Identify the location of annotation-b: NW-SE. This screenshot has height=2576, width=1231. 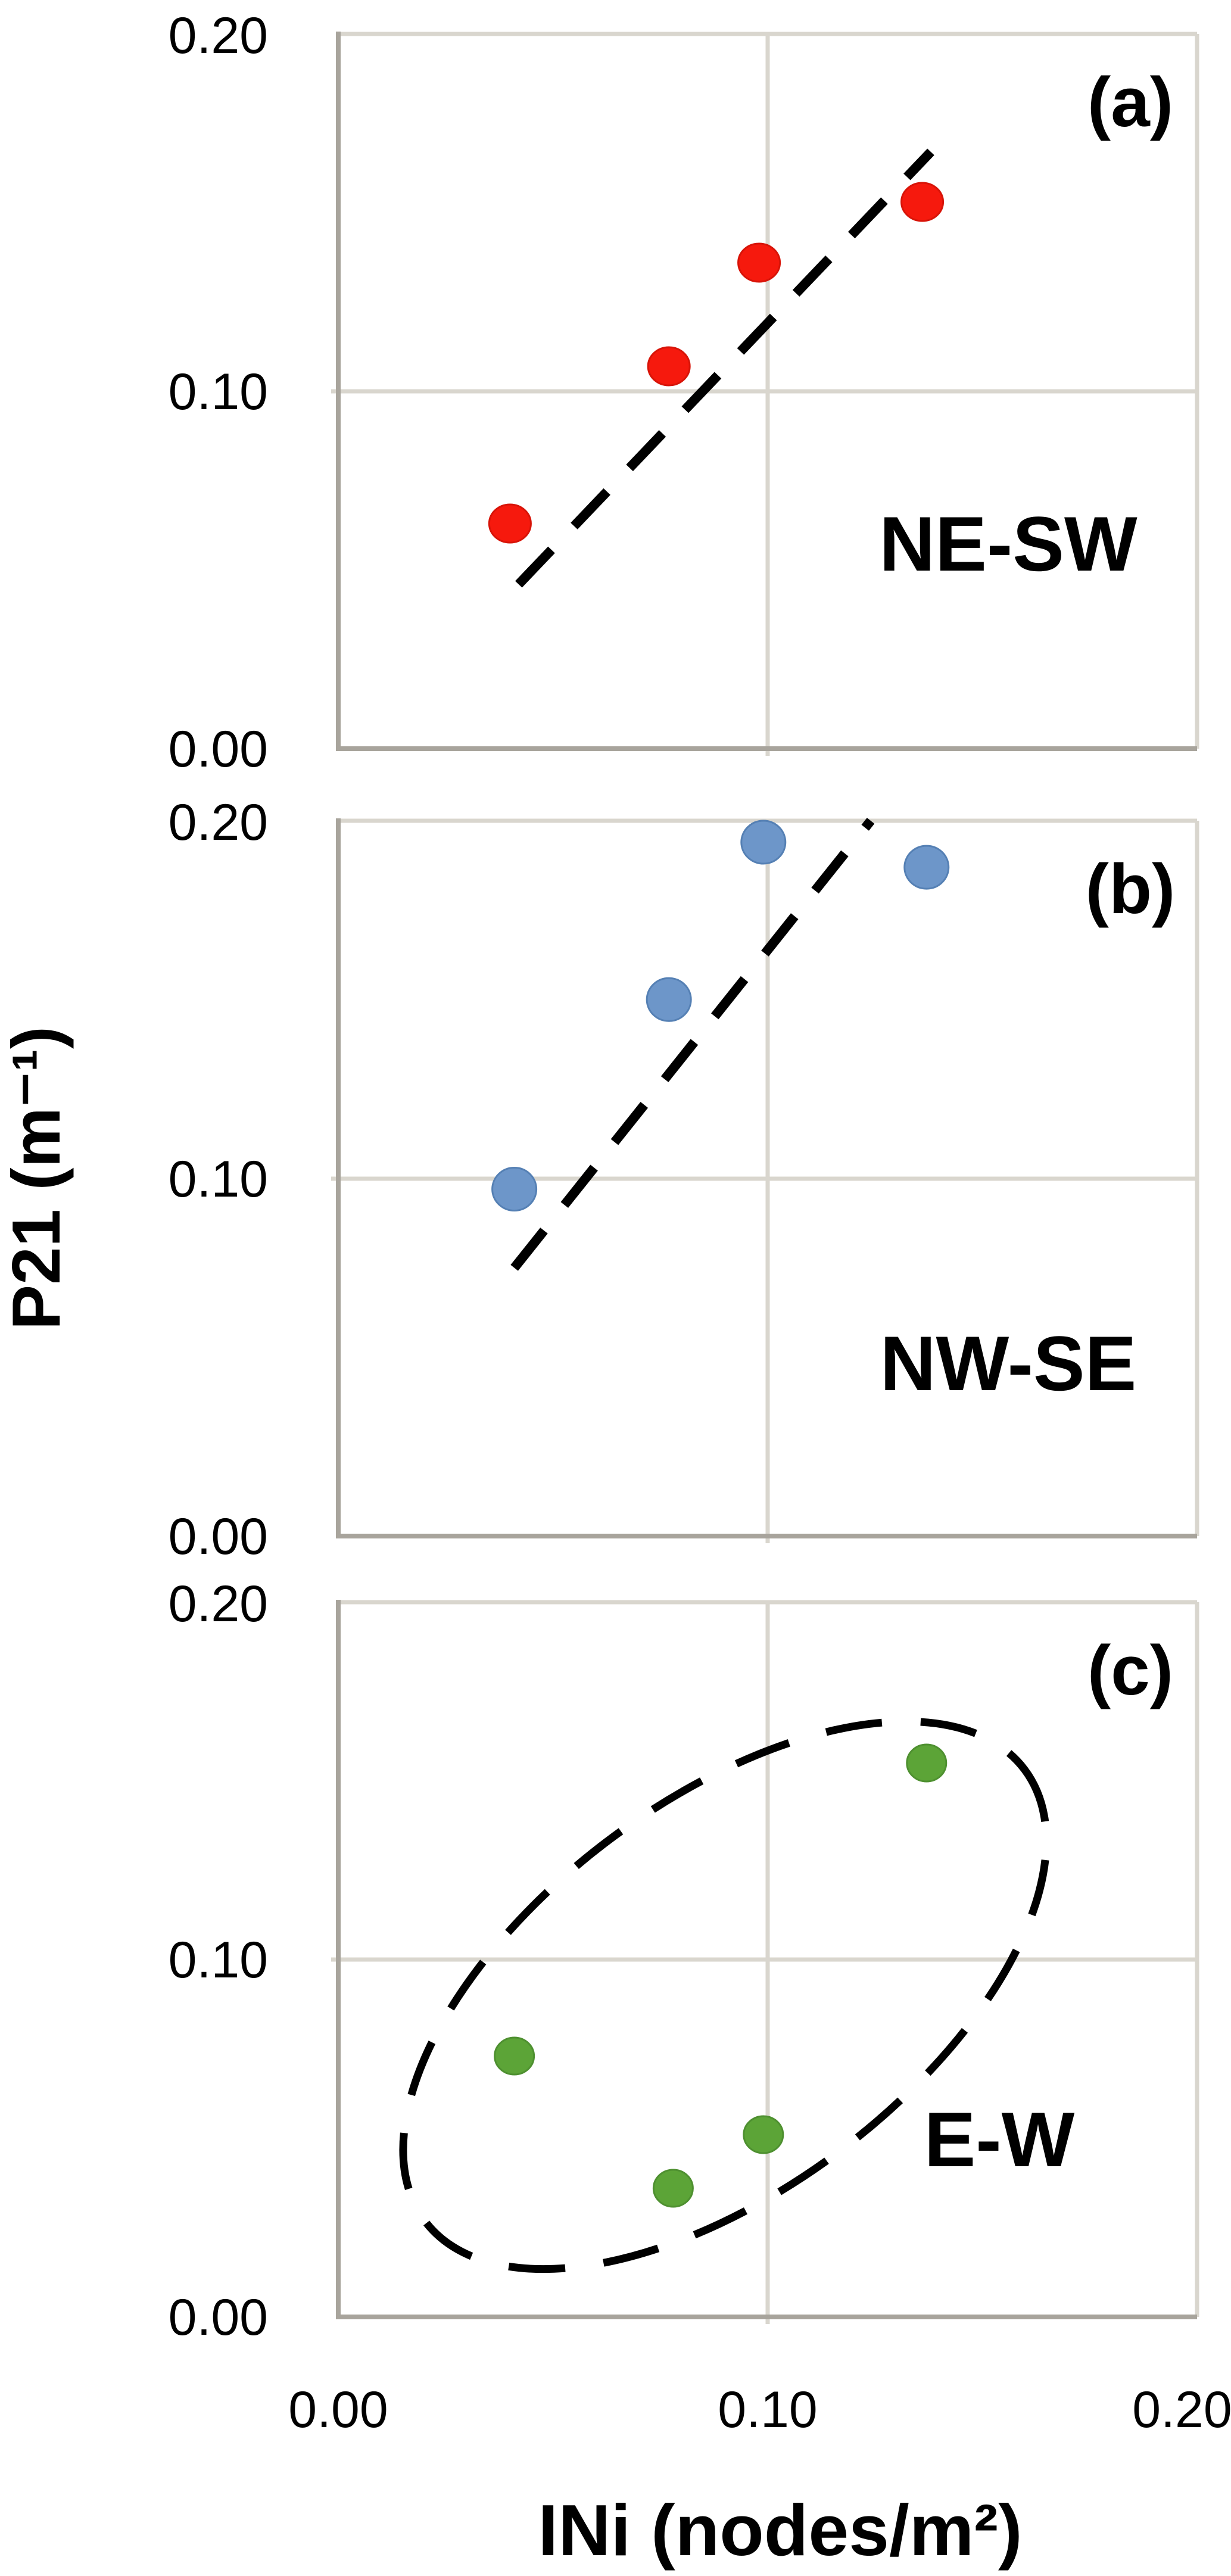
(1008, 1363).